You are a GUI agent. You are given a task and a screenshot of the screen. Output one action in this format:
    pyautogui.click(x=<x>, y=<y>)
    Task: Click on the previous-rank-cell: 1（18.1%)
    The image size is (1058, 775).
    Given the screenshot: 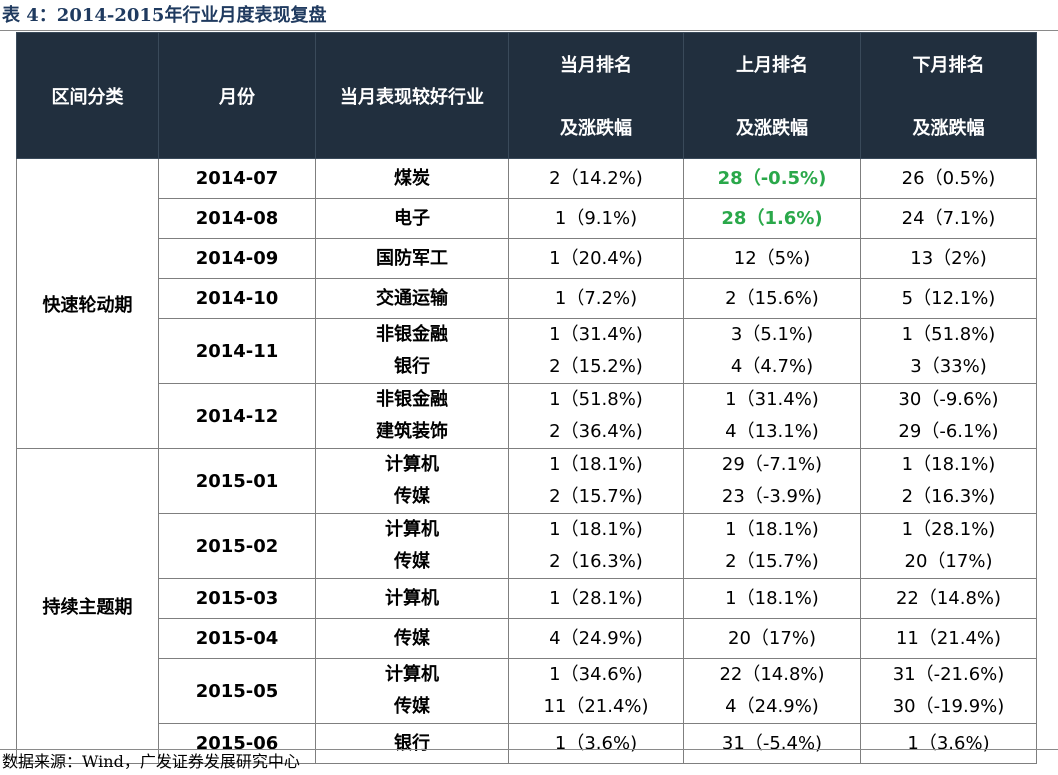 What is the action you would take?
    pyautogui.click(x=772, y=598)
    